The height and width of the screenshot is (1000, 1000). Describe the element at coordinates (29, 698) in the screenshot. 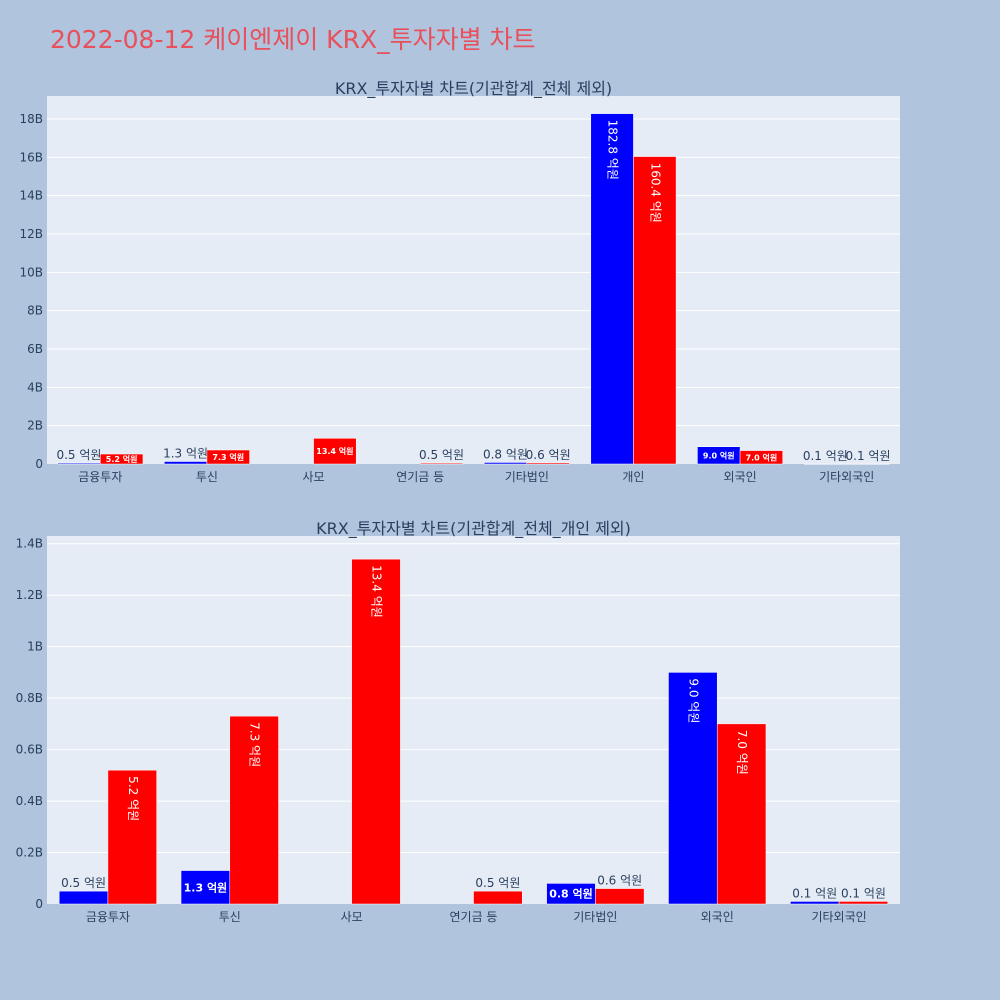

I see `y-tick-label: 0.8B` at that location.